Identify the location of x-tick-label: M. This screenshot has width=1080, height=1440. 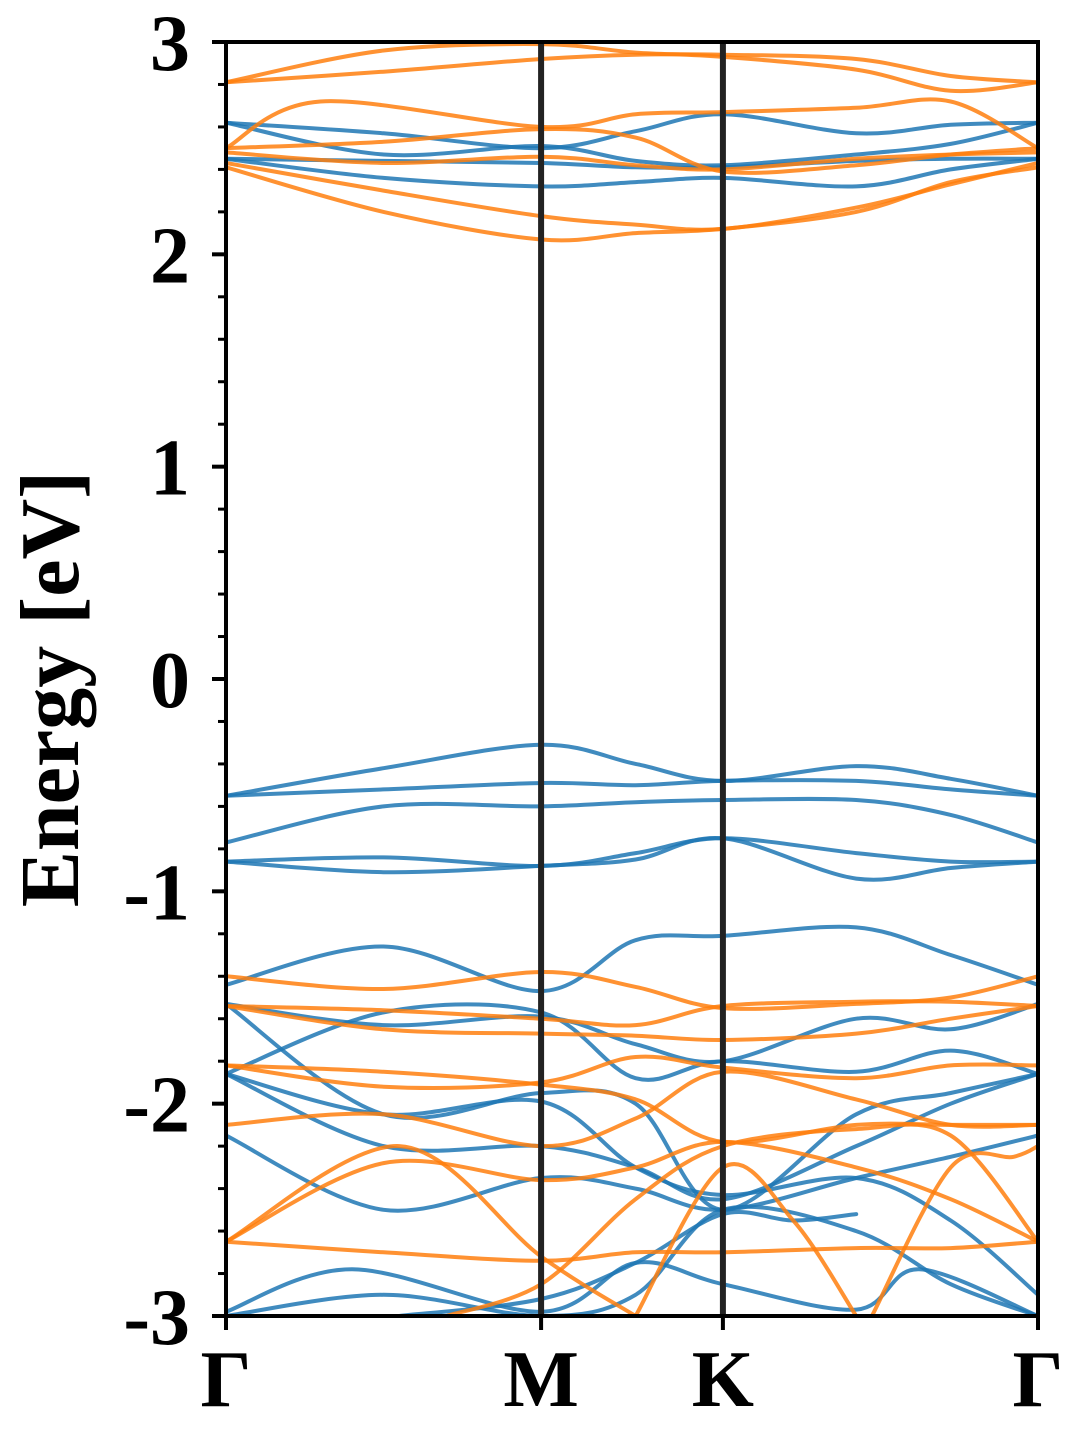
(541, 1380).